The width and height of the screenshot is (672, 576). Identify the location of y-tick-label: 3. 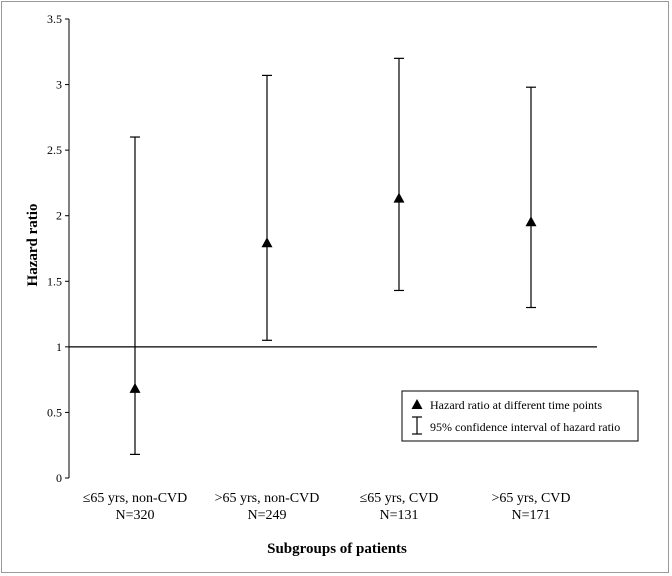
(59, 85).